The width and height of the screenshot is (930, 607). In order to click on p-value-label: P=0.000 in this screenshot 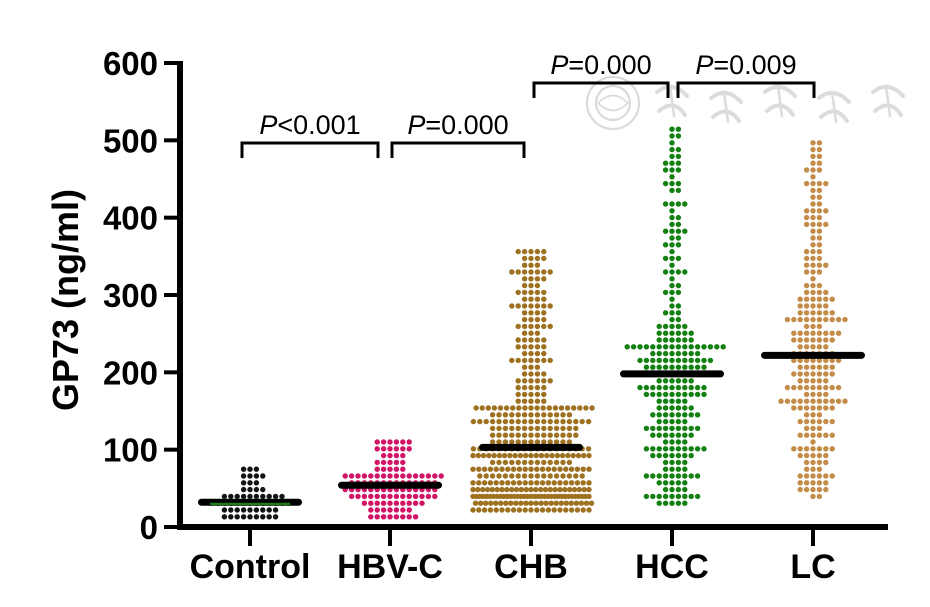, I will do `click(600, 65)`.